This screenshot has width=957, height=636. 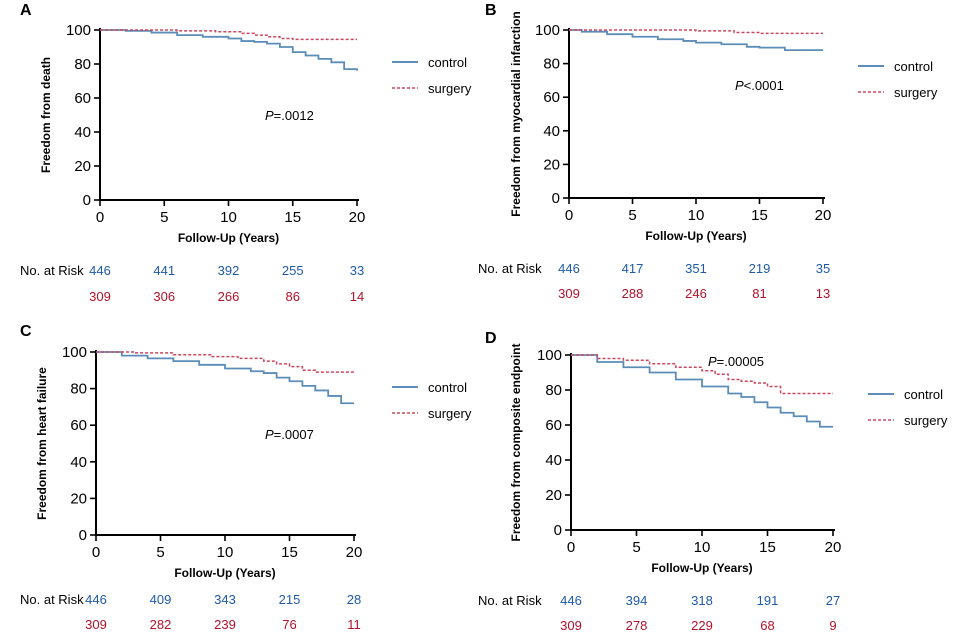 I want to click on p-value: P<.0001, so click(x=759, y=85).